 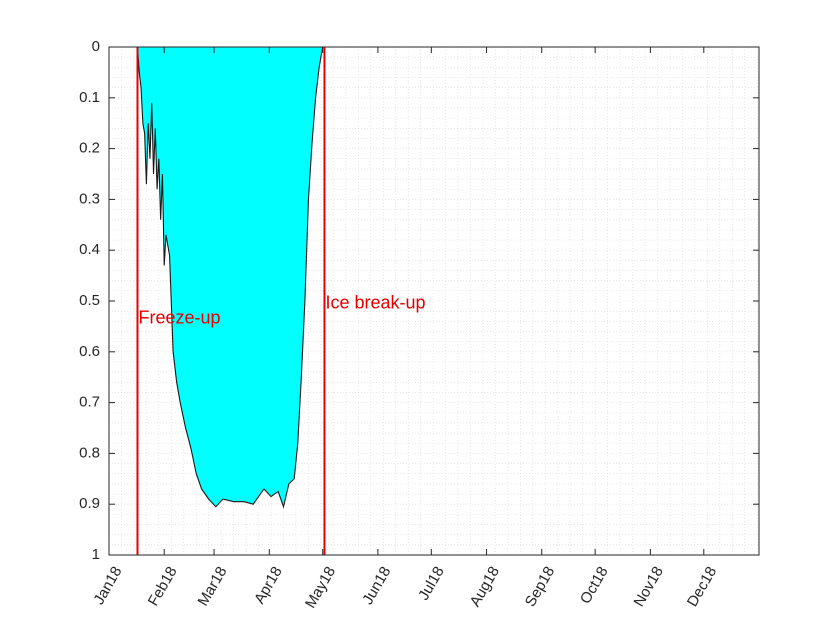 What do you see at coordinates (375, 302) in the screenshot?
I see `event-label-1: Ice break-up` at bounding box center [375, 302].